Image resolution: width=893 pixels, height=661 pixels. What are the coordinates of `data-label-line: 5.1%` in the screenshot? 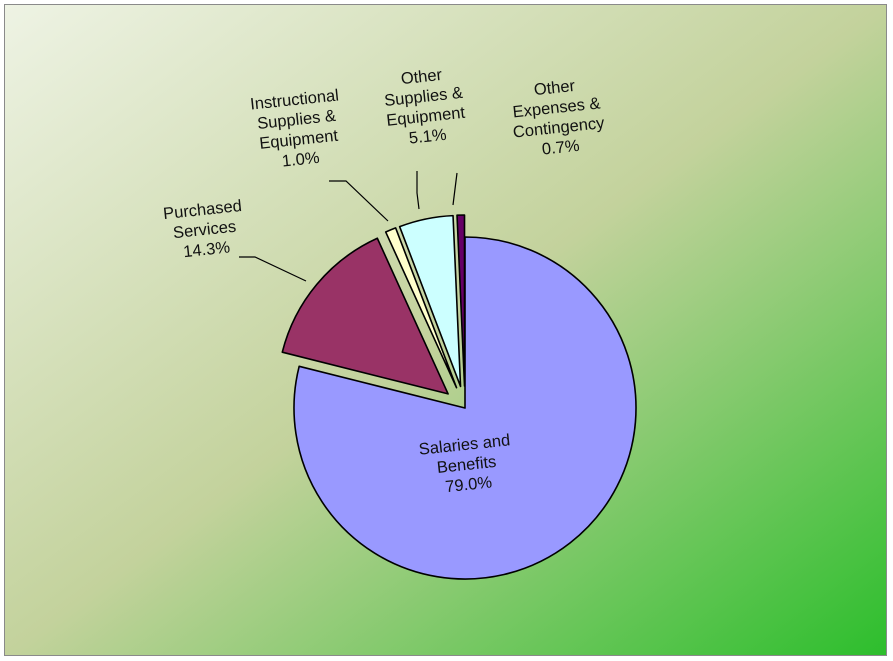 It's located at (428, 137).